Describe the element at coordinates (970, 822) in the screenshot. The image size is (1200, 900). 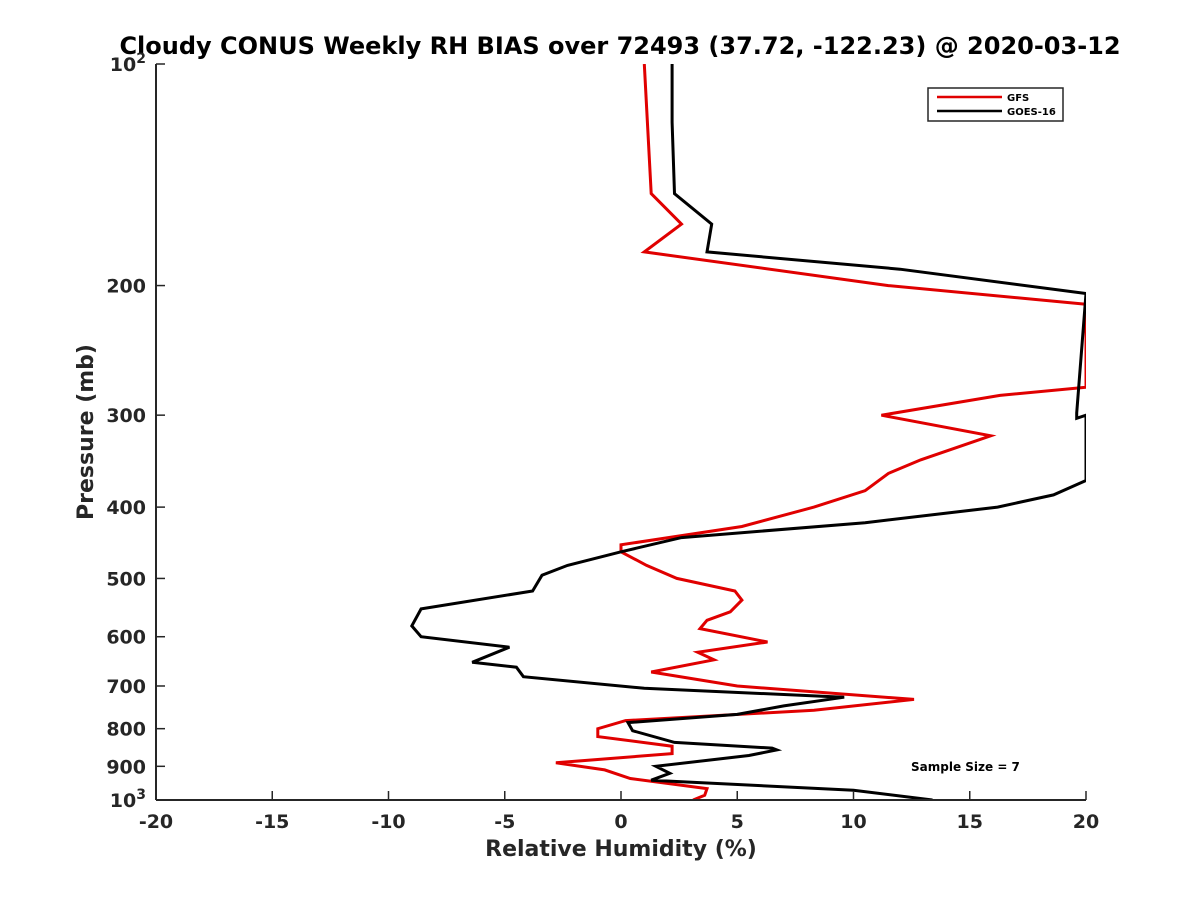
I see `x-tick-label: 15` at that location.